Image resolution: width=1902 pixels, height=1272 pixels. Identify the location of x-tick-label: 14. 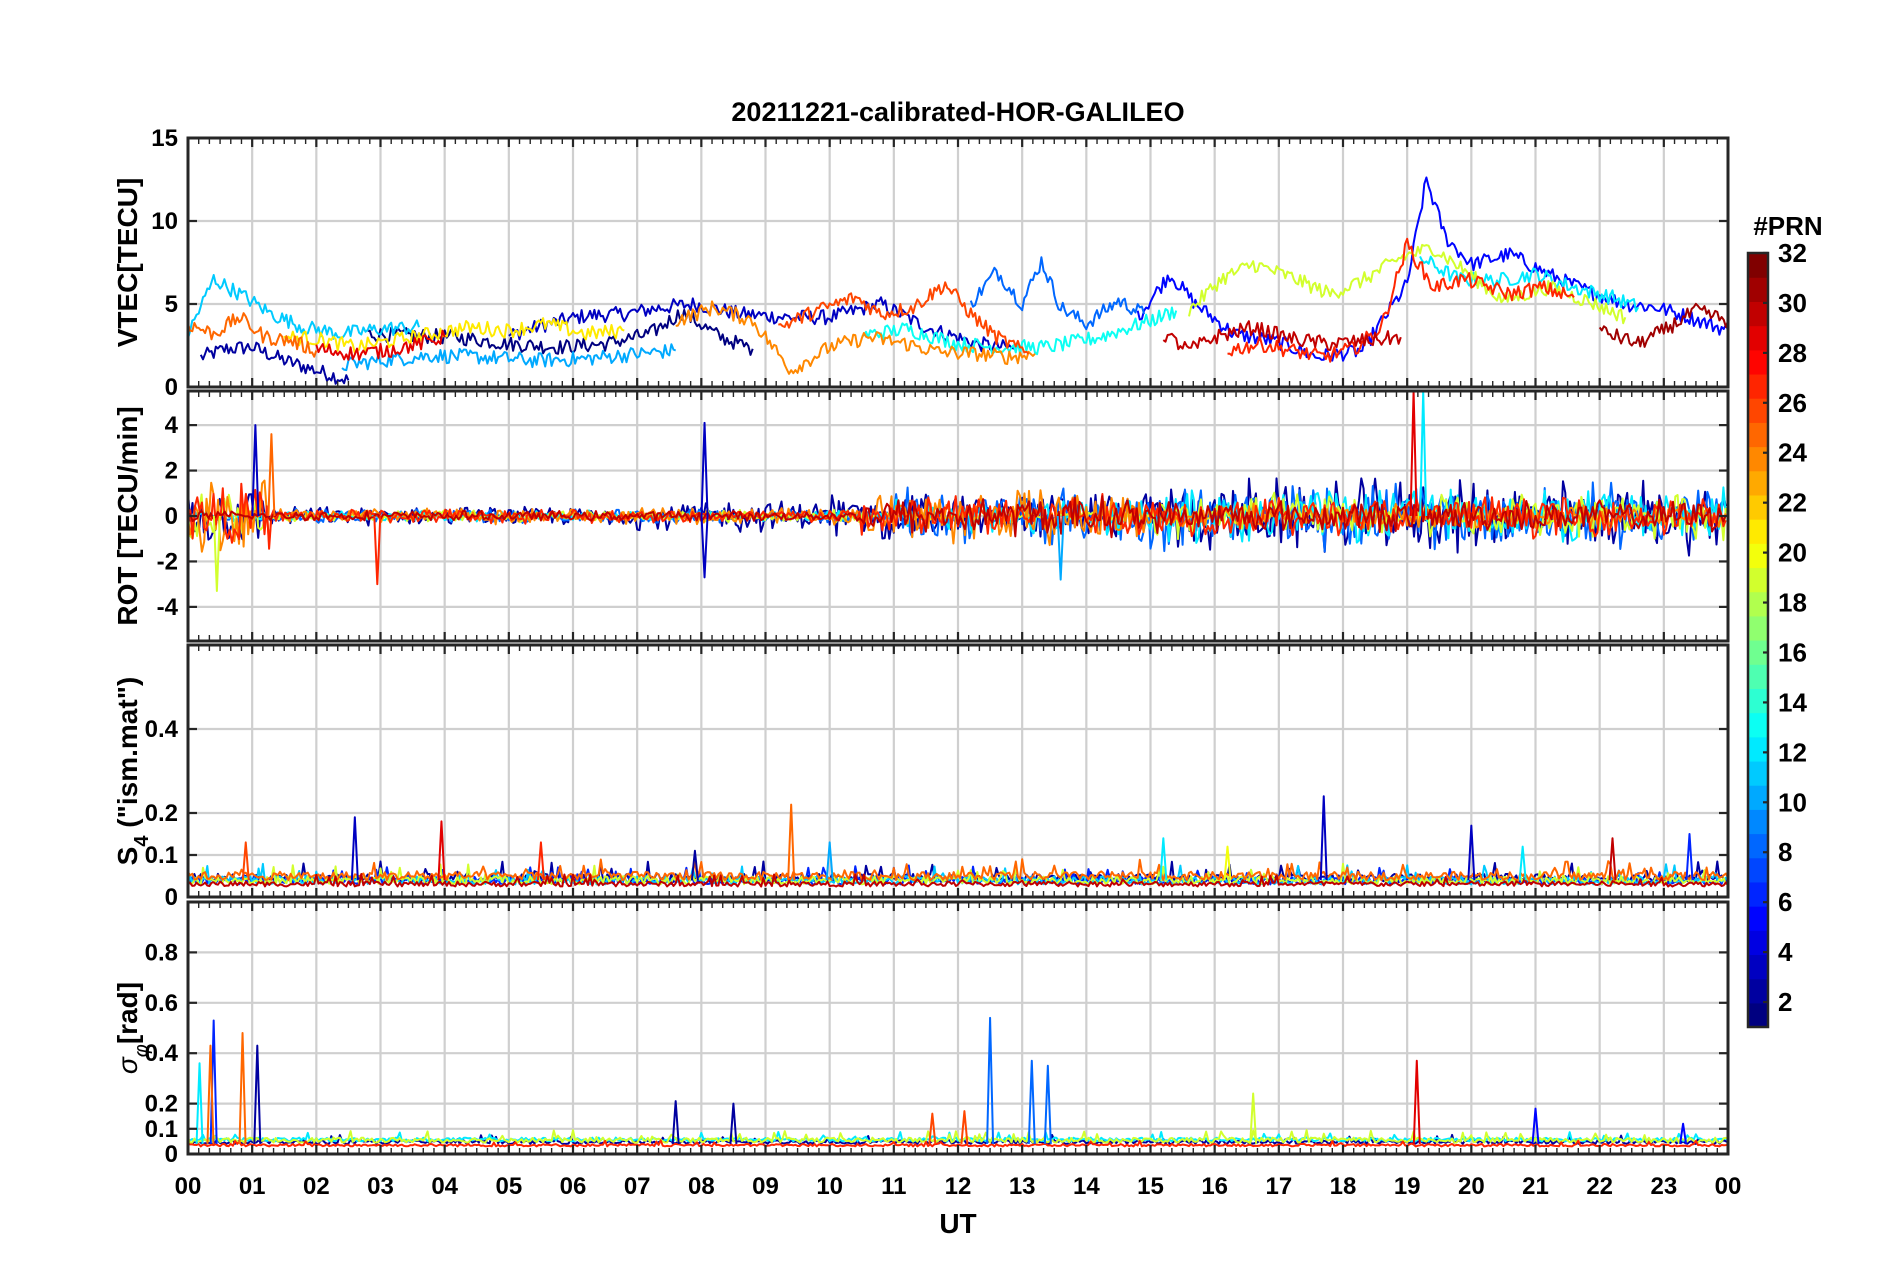
(1086, 1186).